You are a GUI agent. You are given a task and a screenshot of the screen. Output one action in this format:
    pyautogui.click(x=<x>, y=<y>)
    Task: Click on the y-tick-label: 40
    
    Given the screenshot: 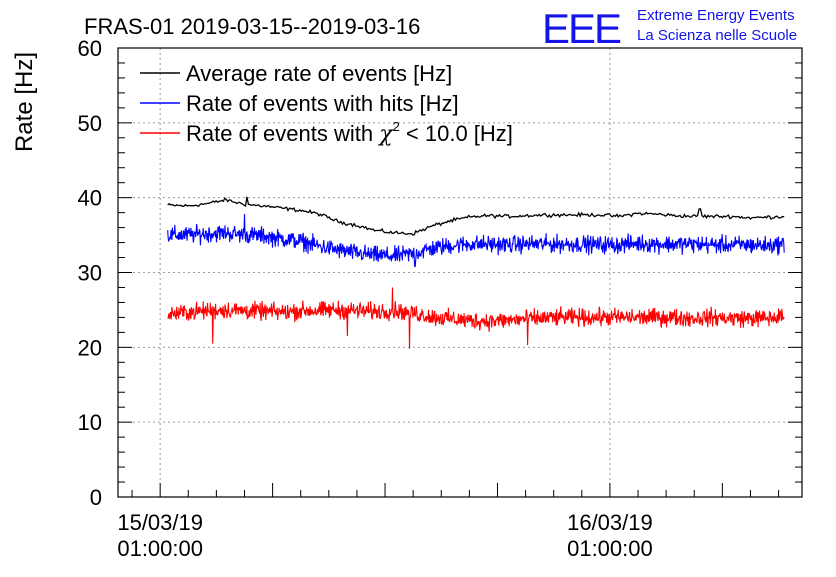 What is the action you would take?
    pyautogui.click(x=90, y=198)
    